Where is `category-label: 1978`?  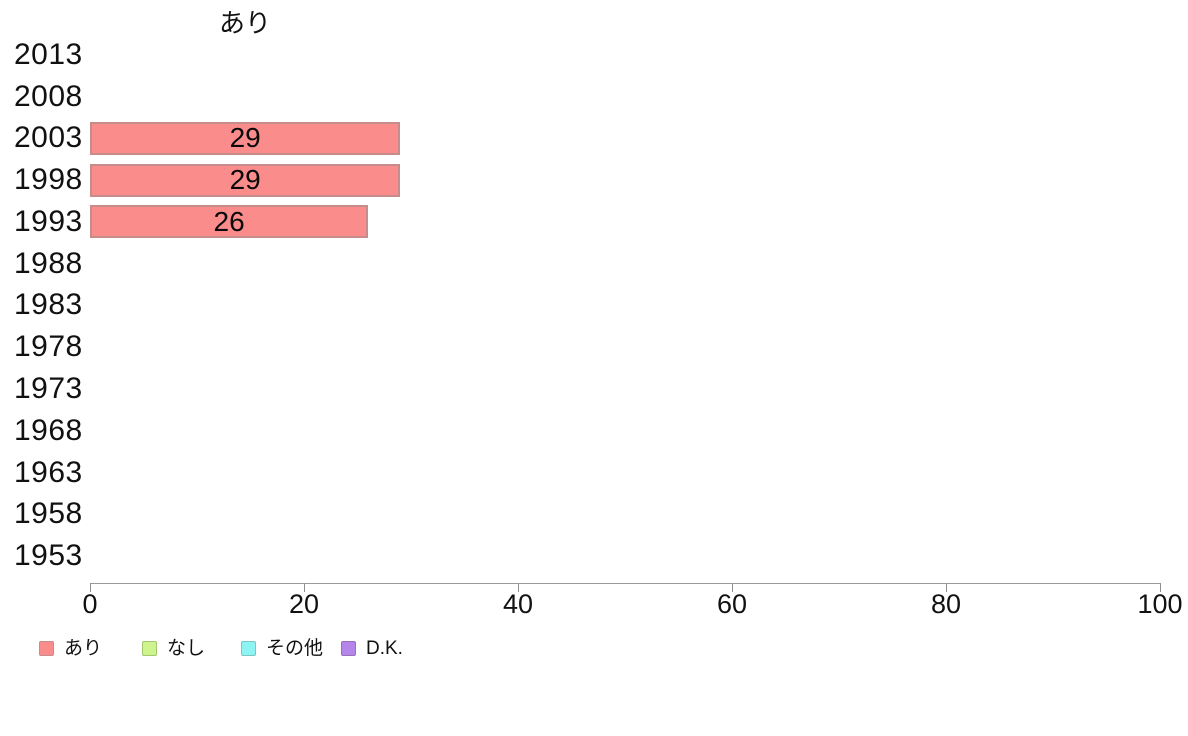 category-label: 1978 is located at coordinates (48, 347).